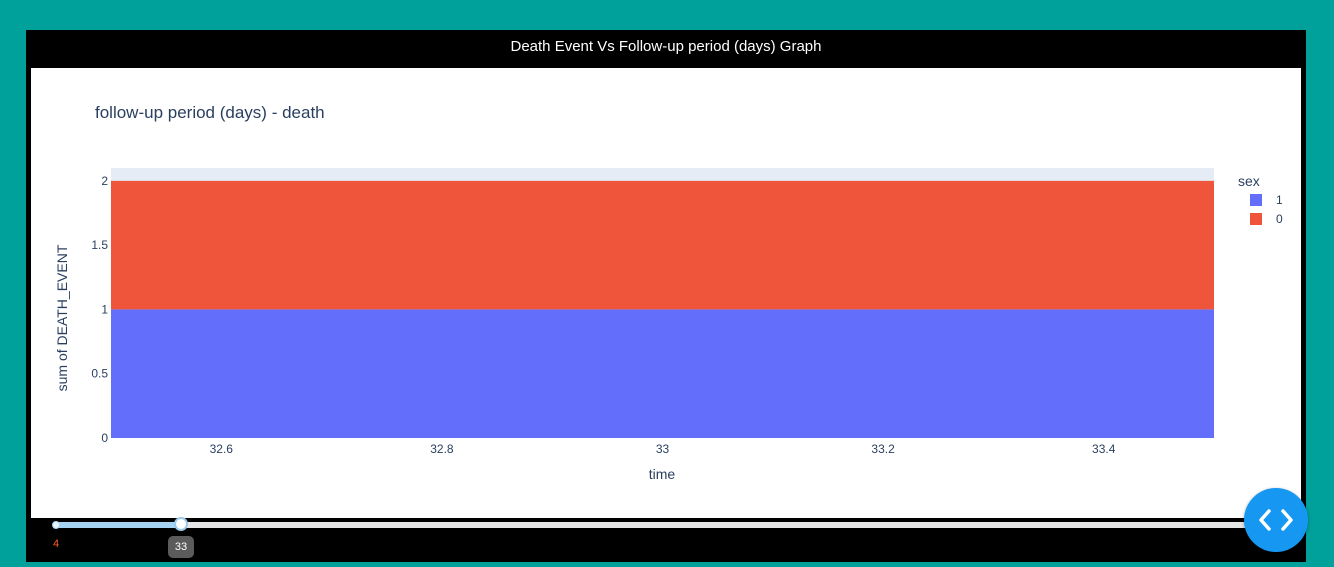  I want to click on x-tick-label: 32.6, so click(222, 449).